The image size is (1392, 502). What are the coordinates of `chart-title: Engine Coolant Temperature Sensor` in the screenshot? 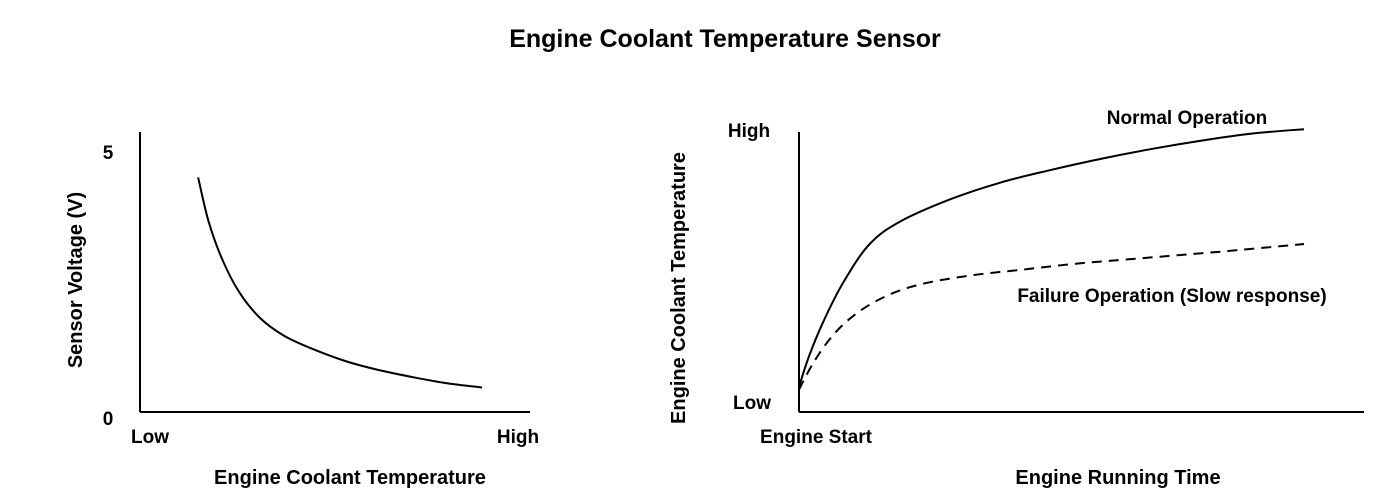 It's located at (725, 39).